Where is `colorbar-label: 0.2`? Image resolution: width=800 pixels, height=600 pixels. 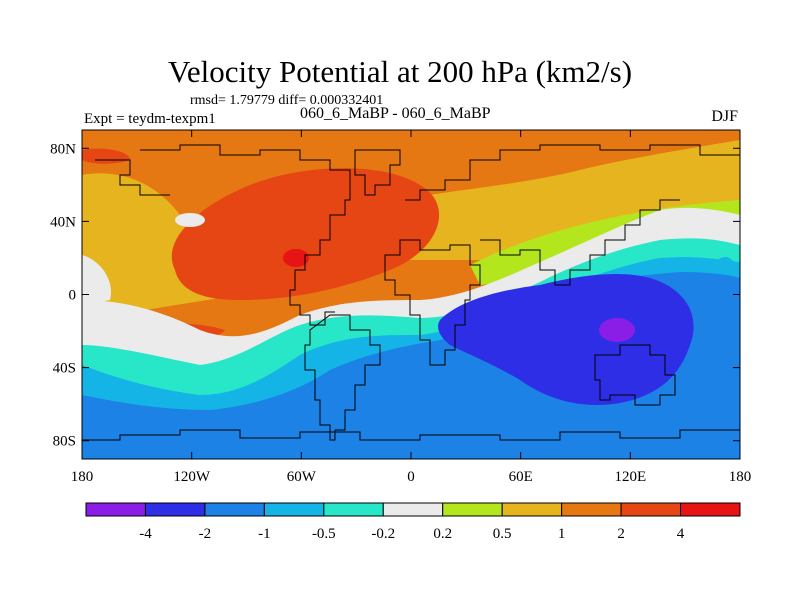
colorbar-label: 0.2 is located at coordinates (442, 534).